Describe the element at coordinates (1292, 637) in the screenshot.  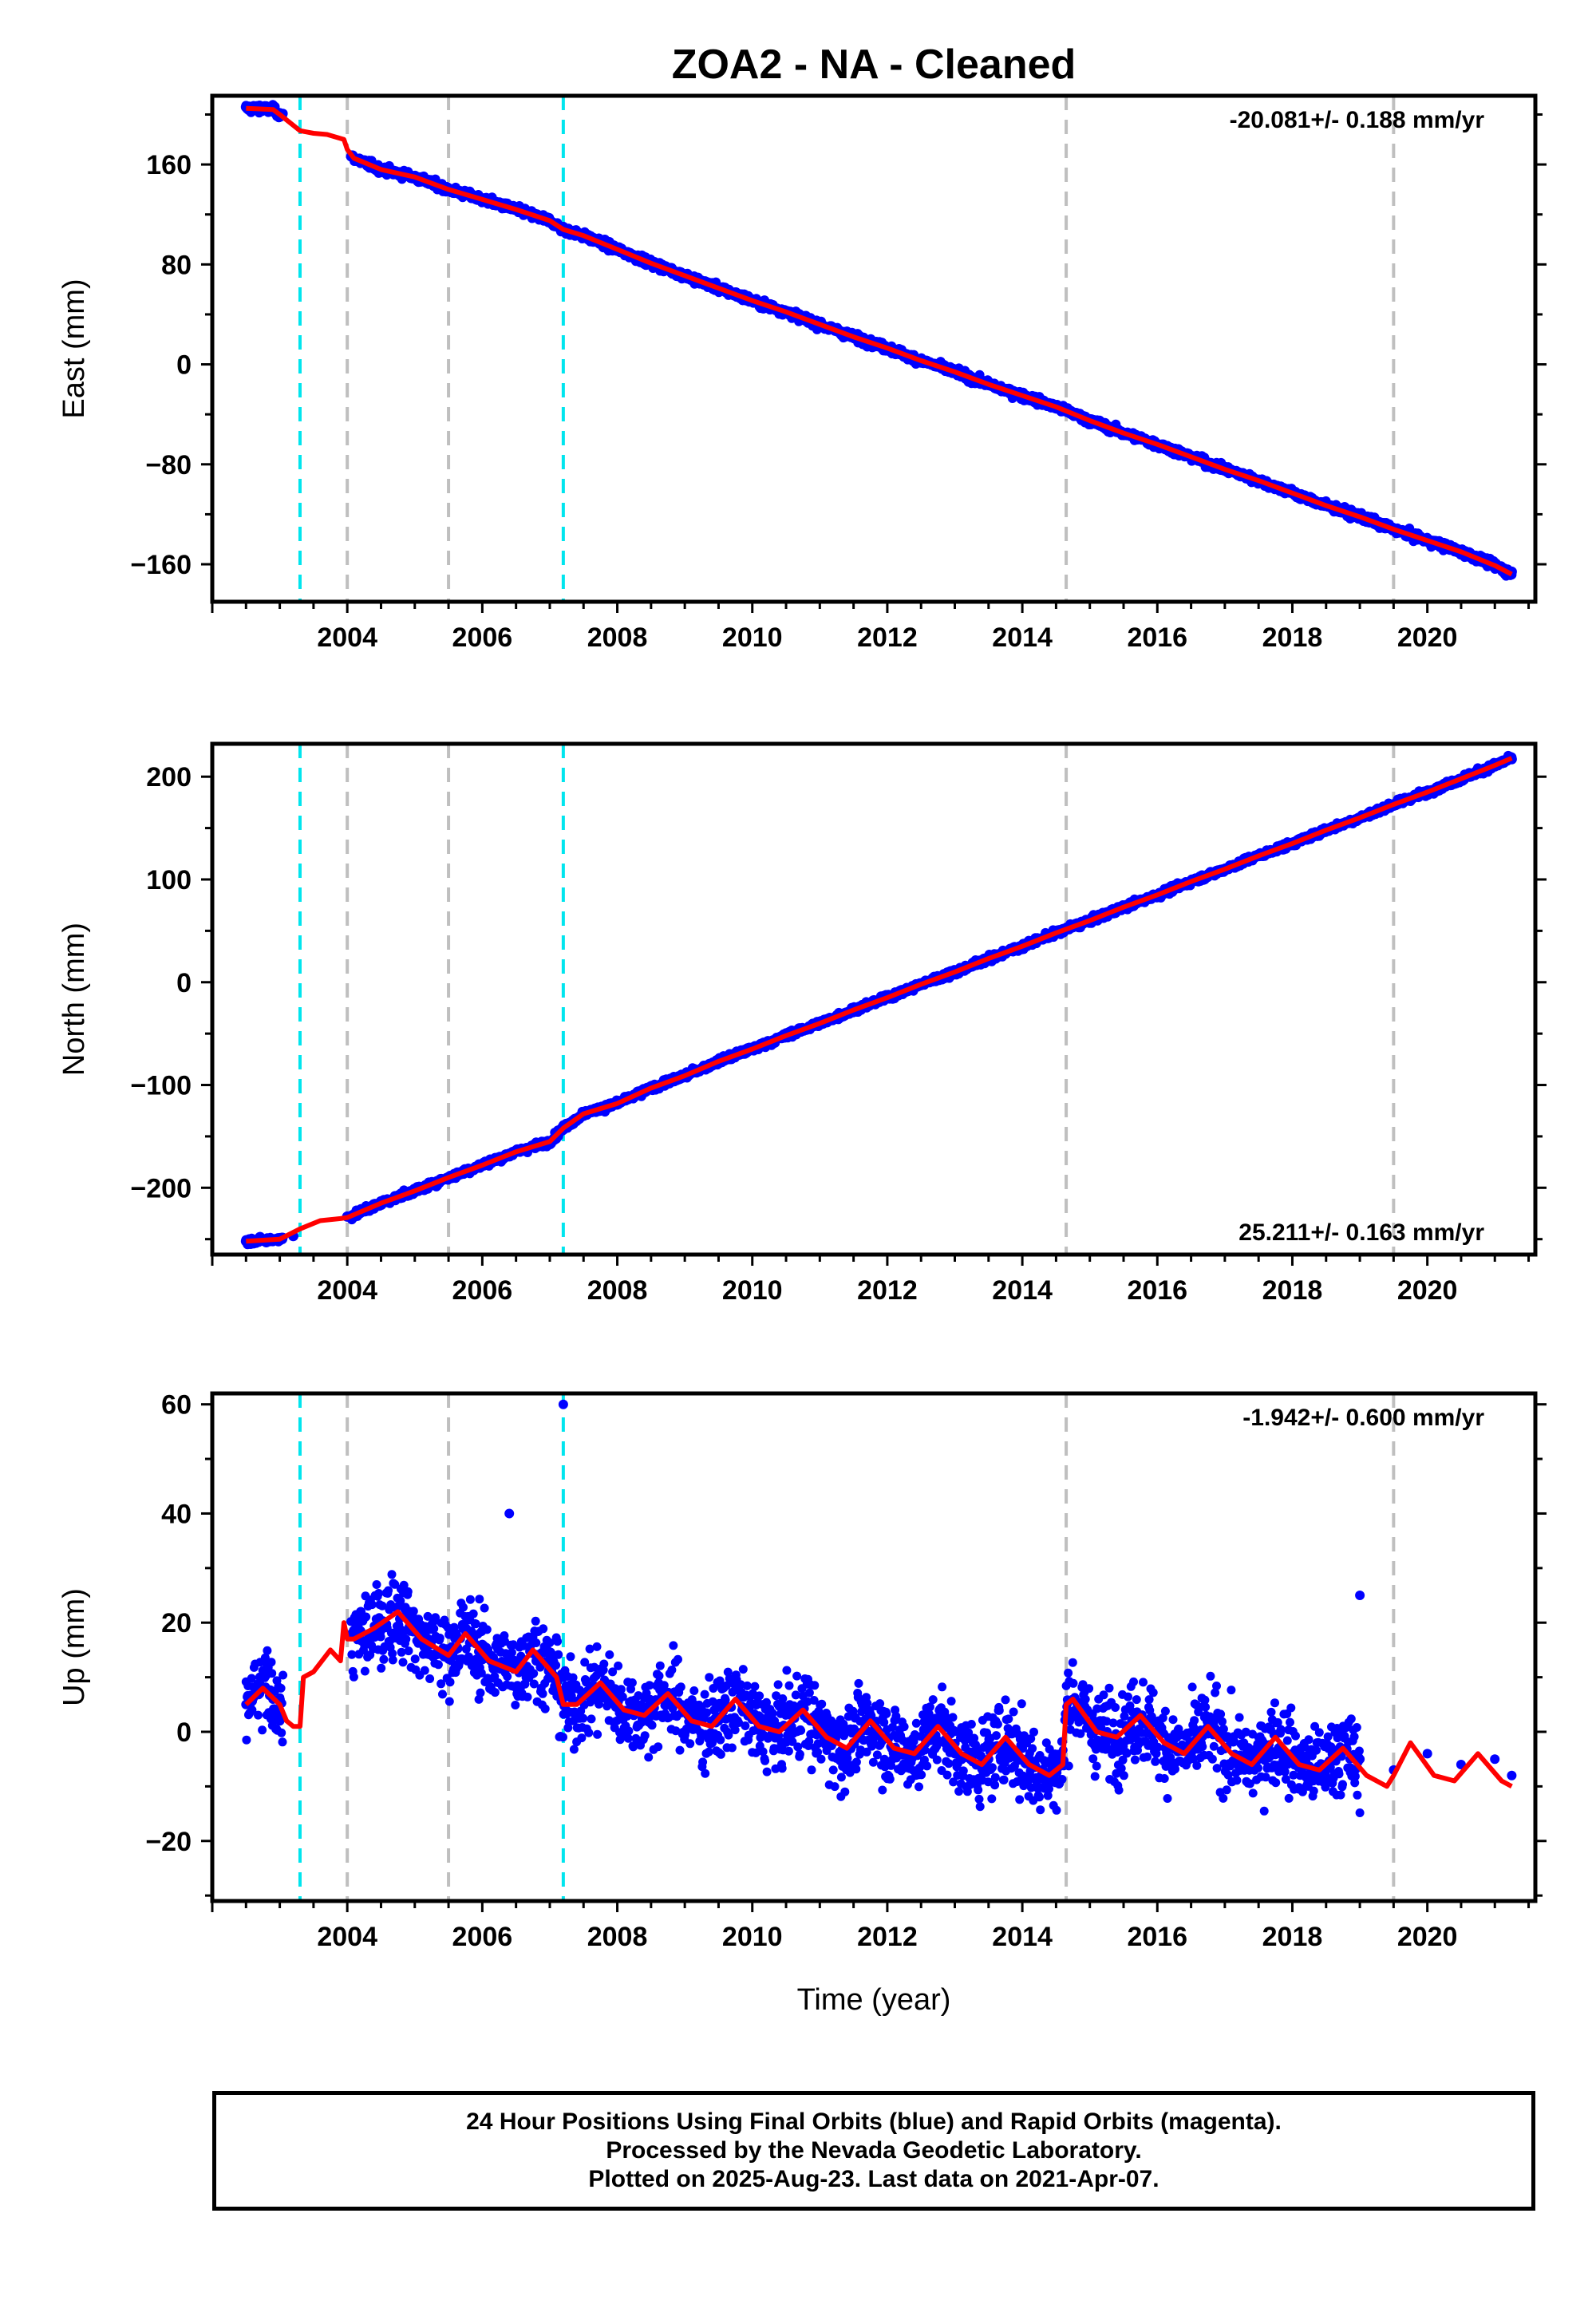
I see `east-x-tick-label: 2018` at that location.